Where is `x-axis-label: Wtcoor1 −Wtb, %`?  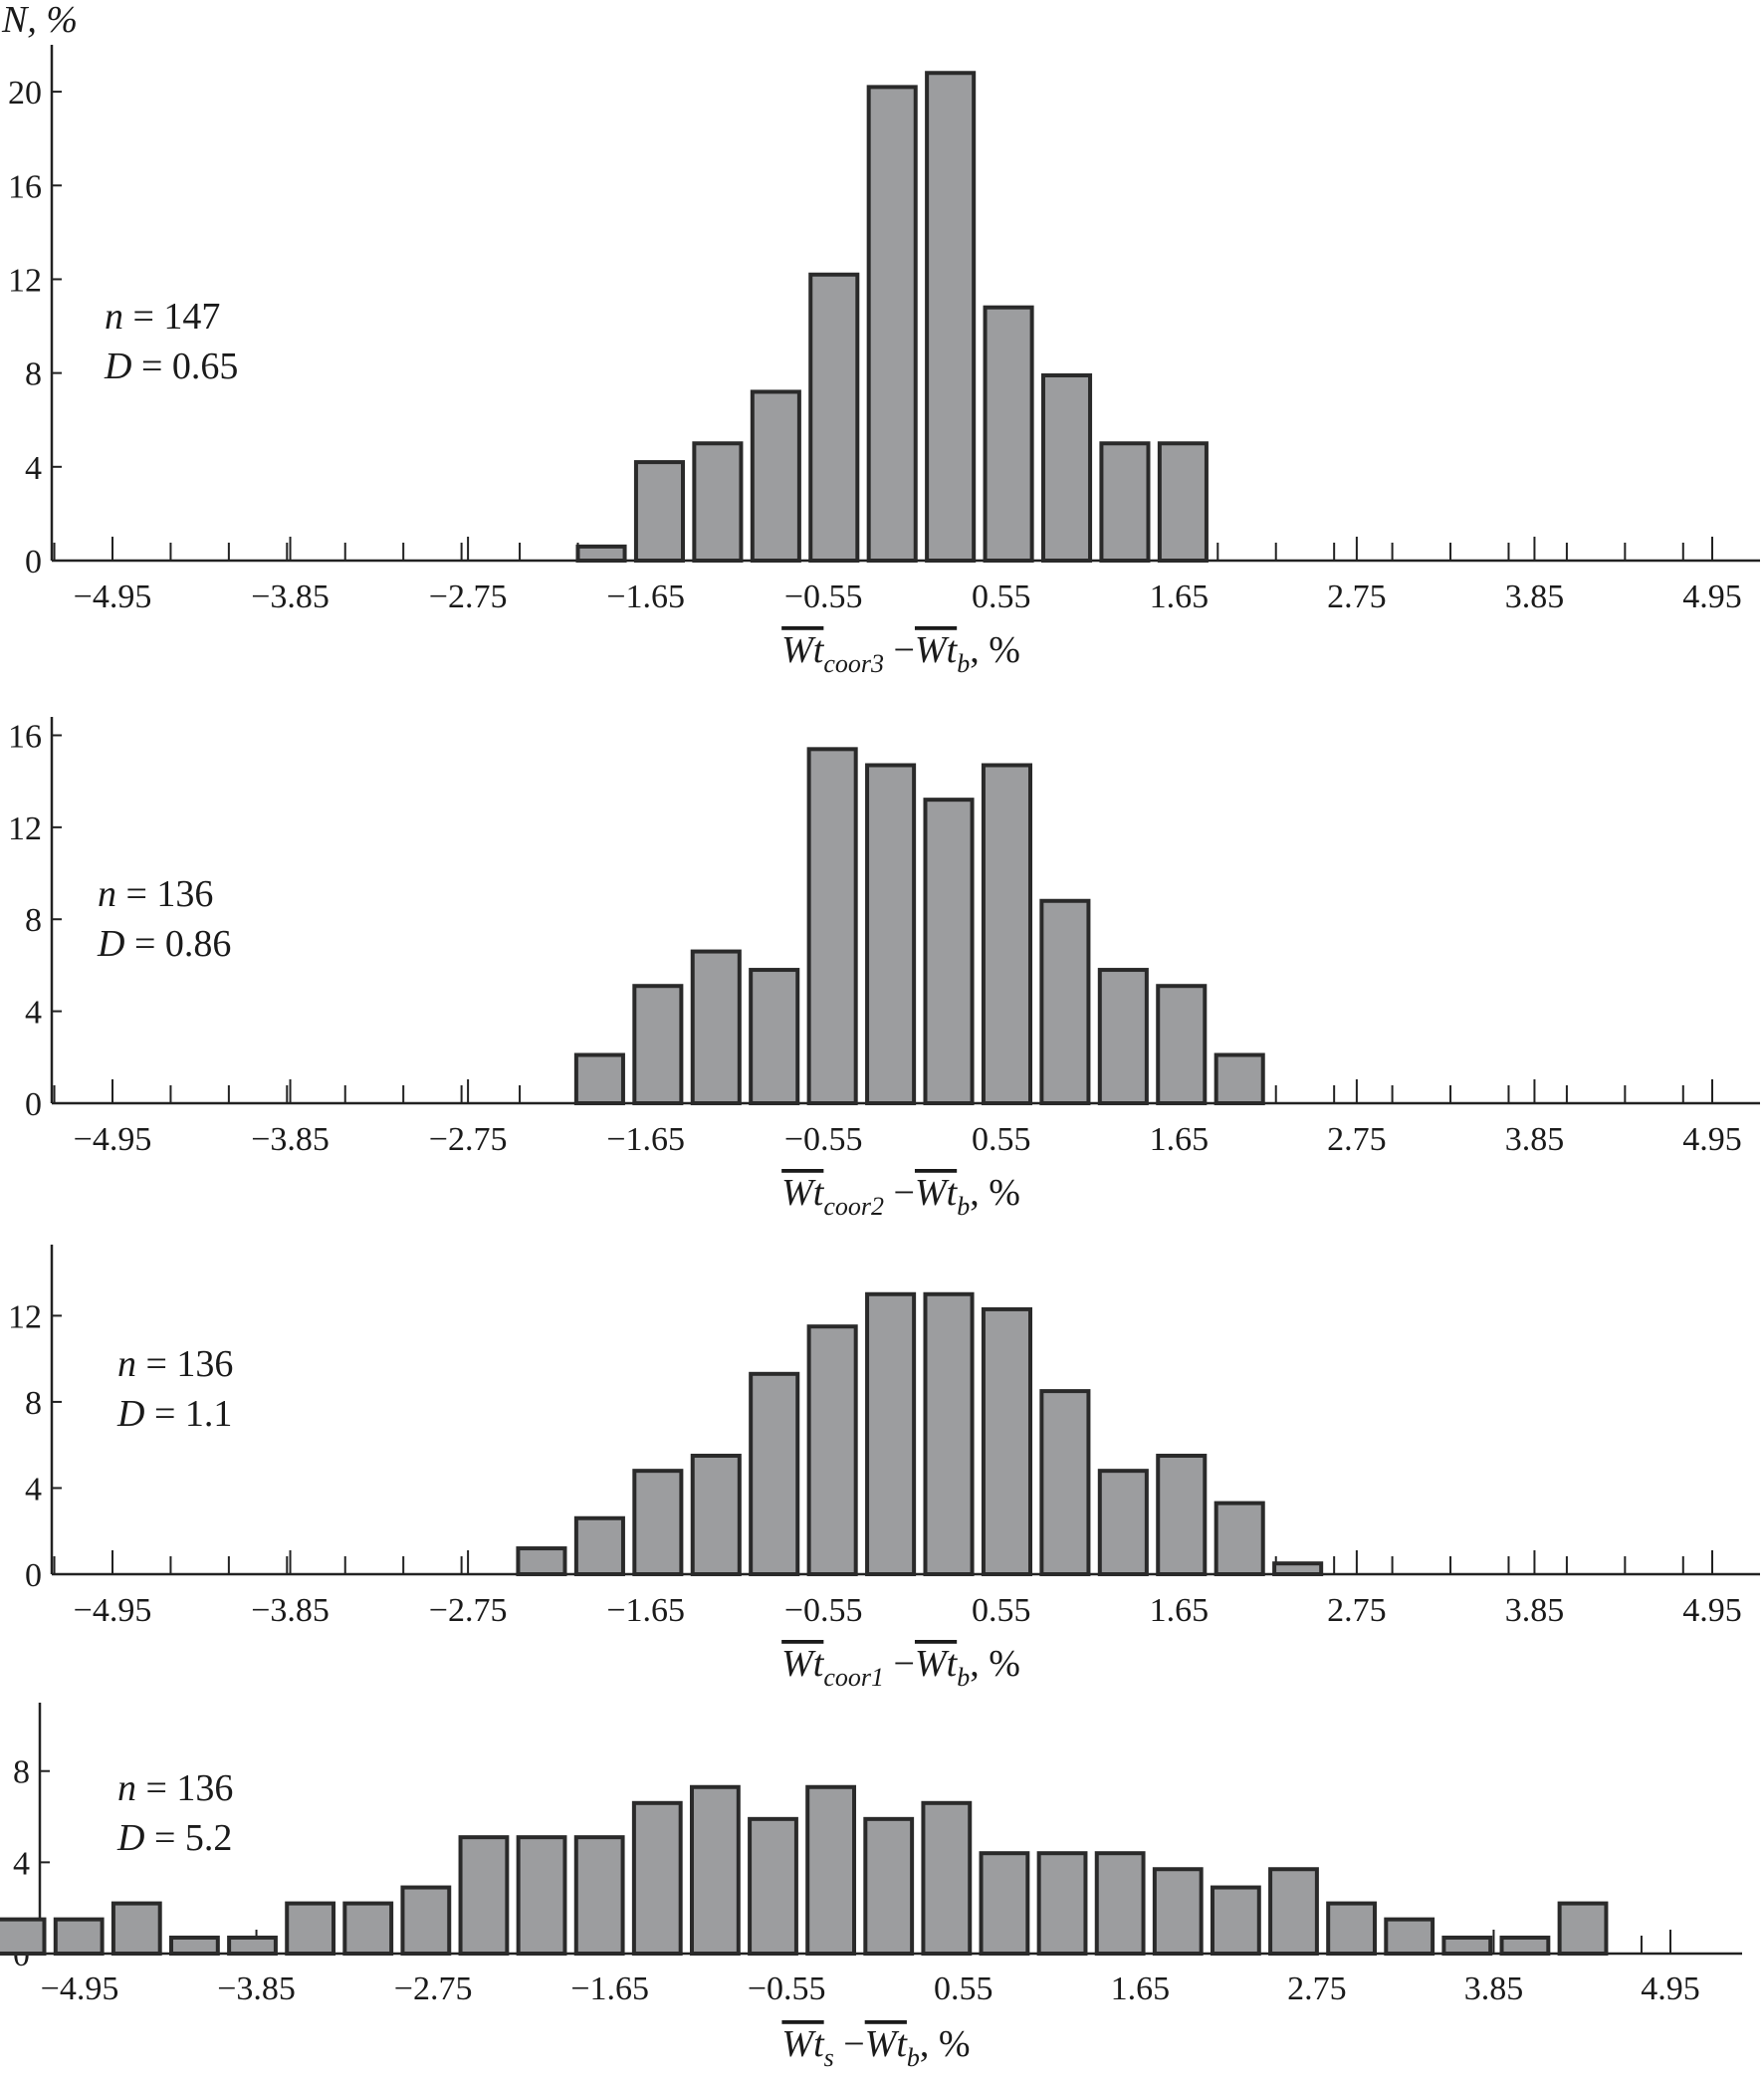
x-axis-label: Wtcoor1 −Wtb, % is located at coordinates (900, 1667).